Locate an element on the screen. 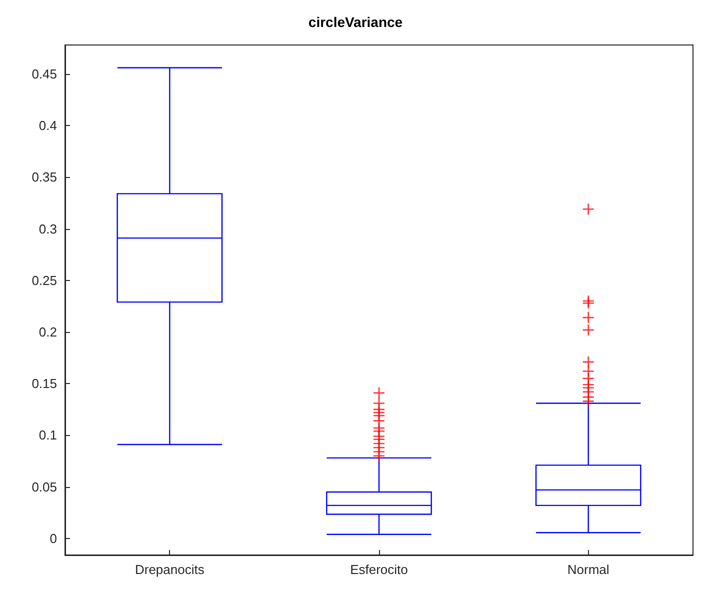 This screenshot has width=711, height=597. x-tick-label: Normal is located at coordinates (588, 569).